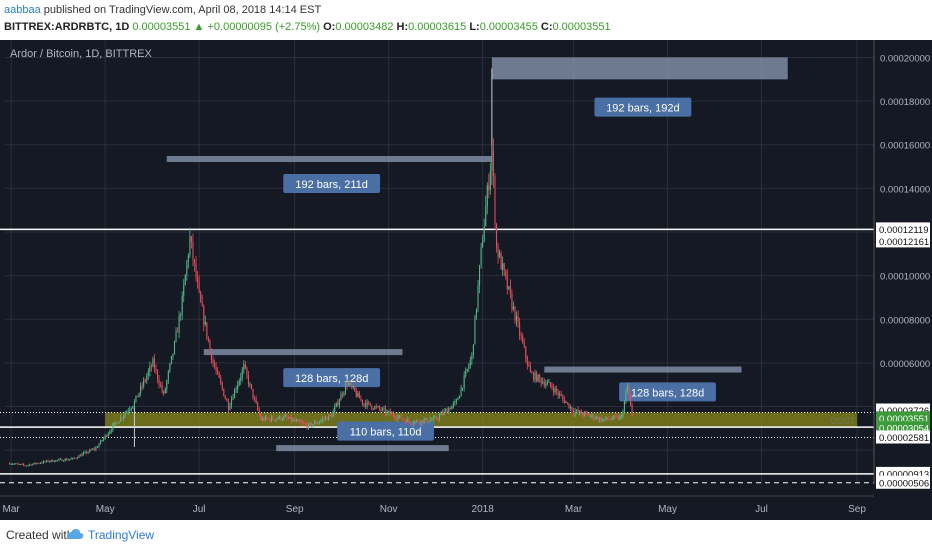  What do you see at coordinates (329, 27) in the screenshot?
I see `open-label: O:` at bounding box center [329, 27].